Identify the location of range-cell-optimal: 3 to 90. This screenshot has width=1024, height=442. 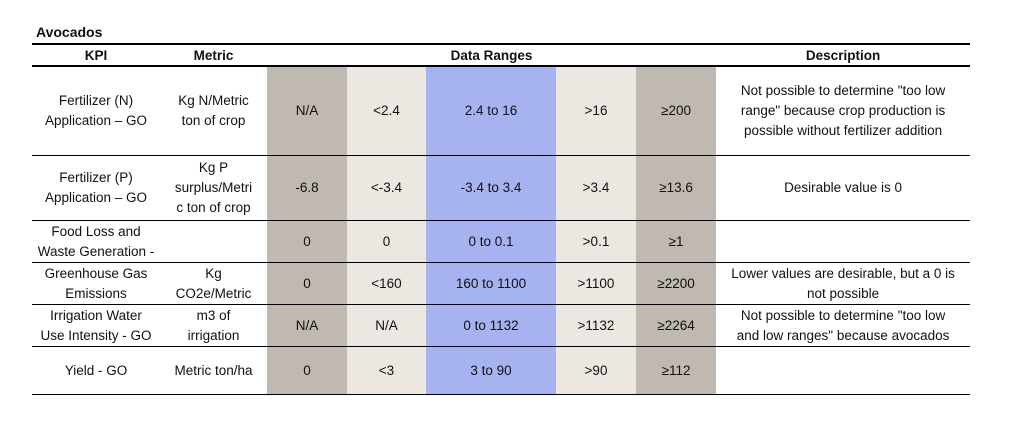
(491, 370).